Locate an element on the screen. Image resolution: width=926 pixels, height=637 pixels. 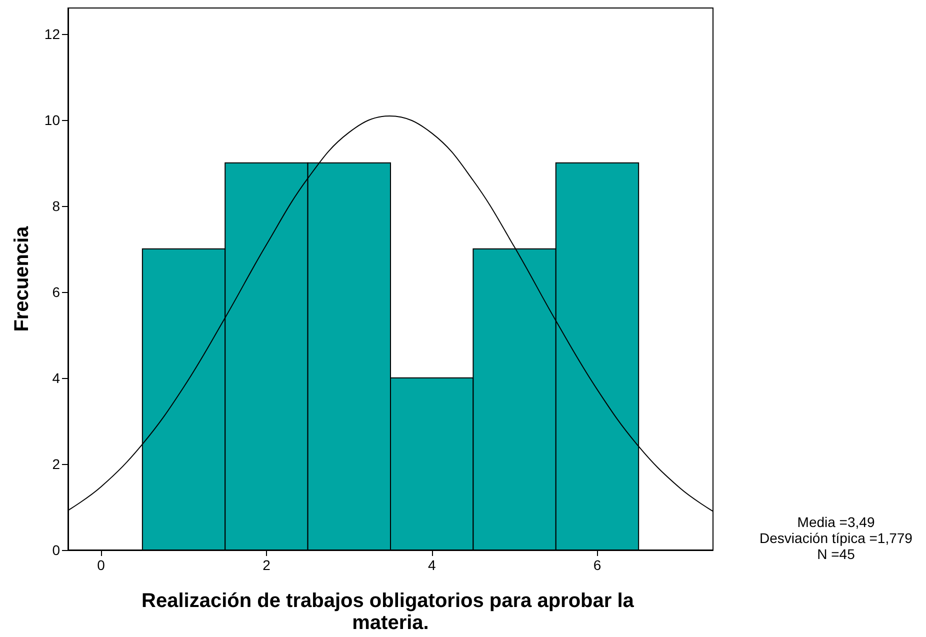
x-tick-label: 6 is located at coordinates (597, 565).